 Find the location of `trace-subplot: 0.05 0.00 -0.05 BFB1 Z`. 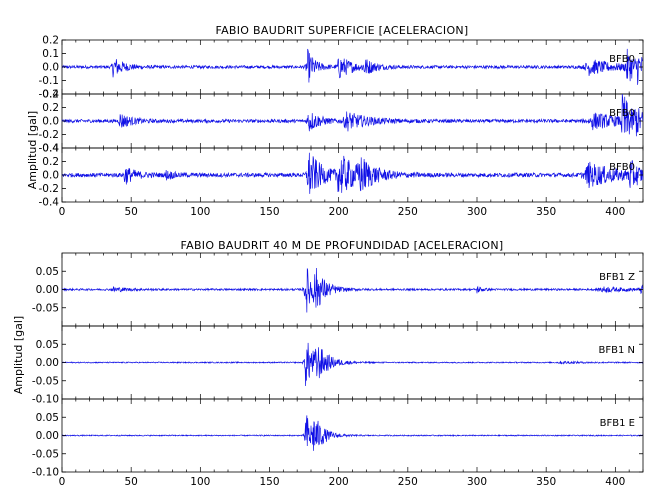

trace-subplot: 0.05 0.00 -0.05 BFB1 Z is located at coordinates (338, 289).